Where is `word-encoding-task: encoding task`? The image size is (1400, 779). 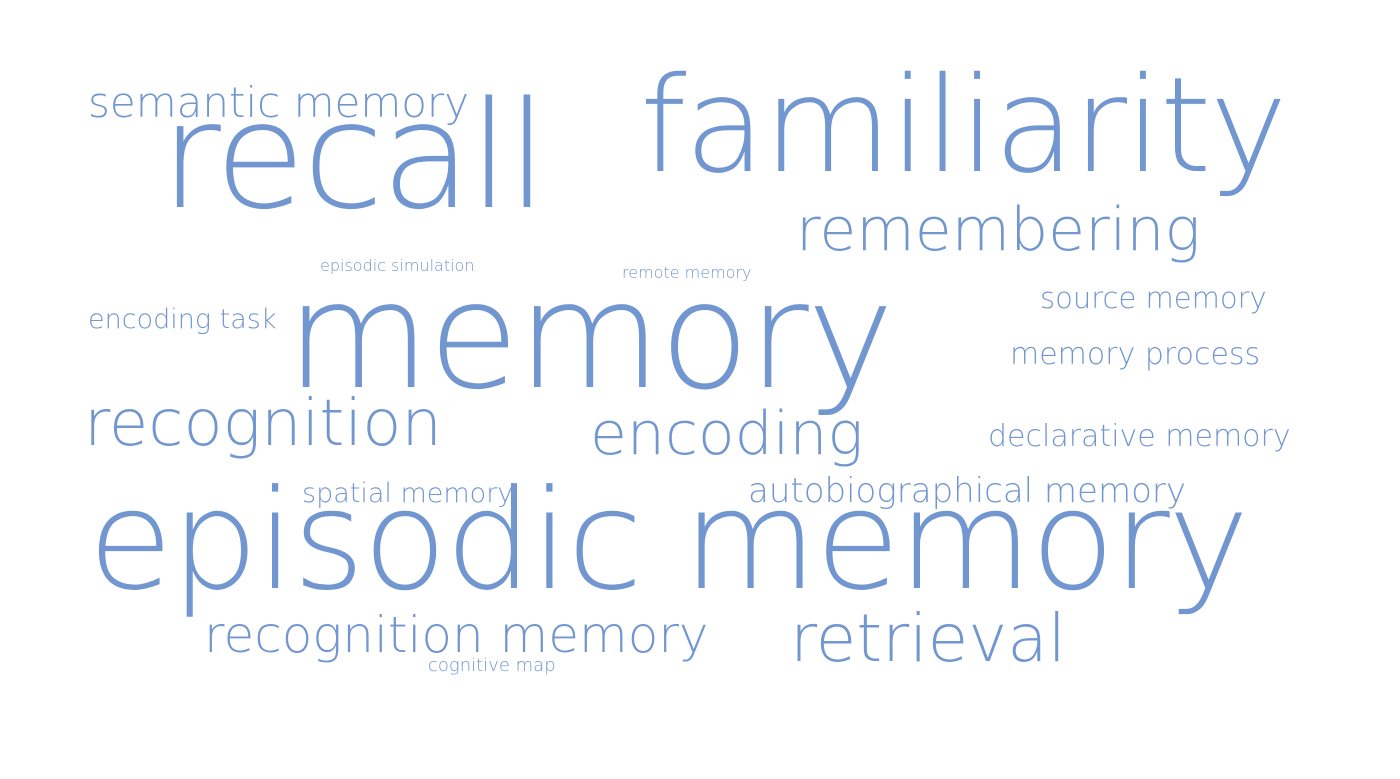
word-encoding-task: encoding task is located at coordinates (182, 319).